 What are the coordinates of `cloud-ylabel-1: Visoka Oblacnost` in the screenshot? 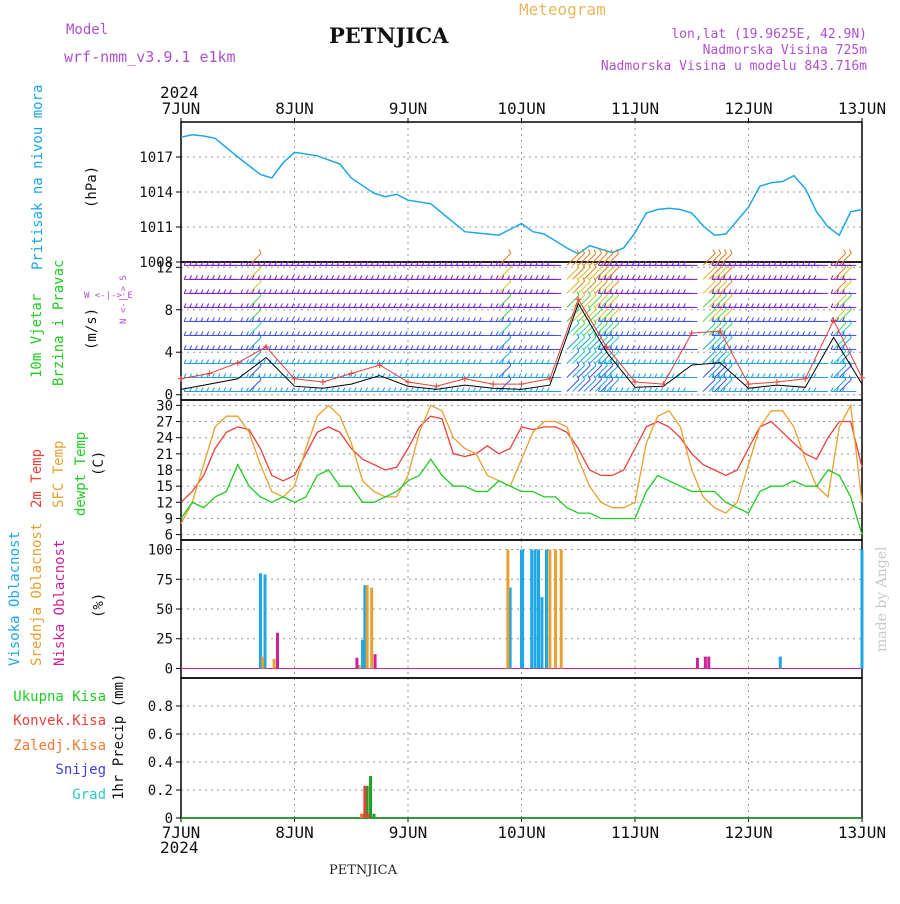 It's located at (15, 598).